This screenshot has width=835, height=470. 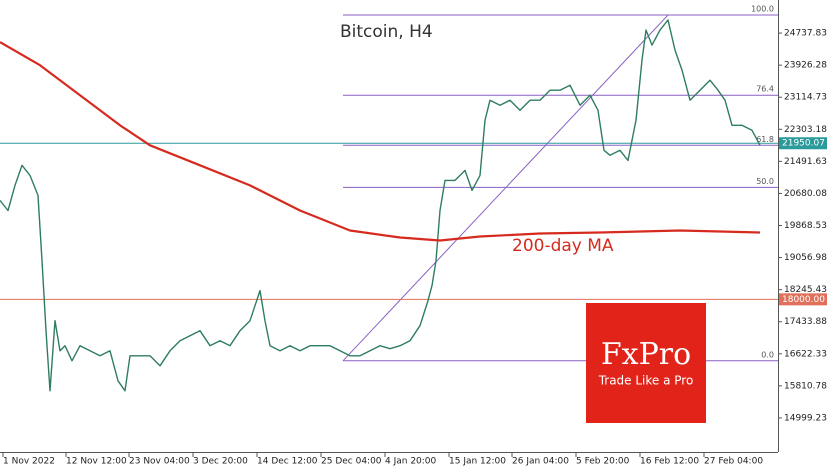 I want to click on x-tick-label: 23 Nov 04:00, so click(x=159, y=462).